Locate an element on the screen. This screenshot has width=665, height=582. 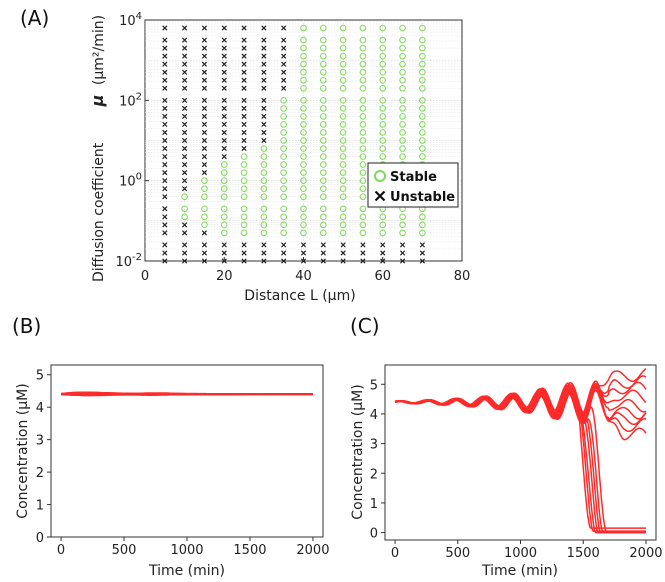
chart-b-xtick-label: 0 is located at coordinates (61, 550).